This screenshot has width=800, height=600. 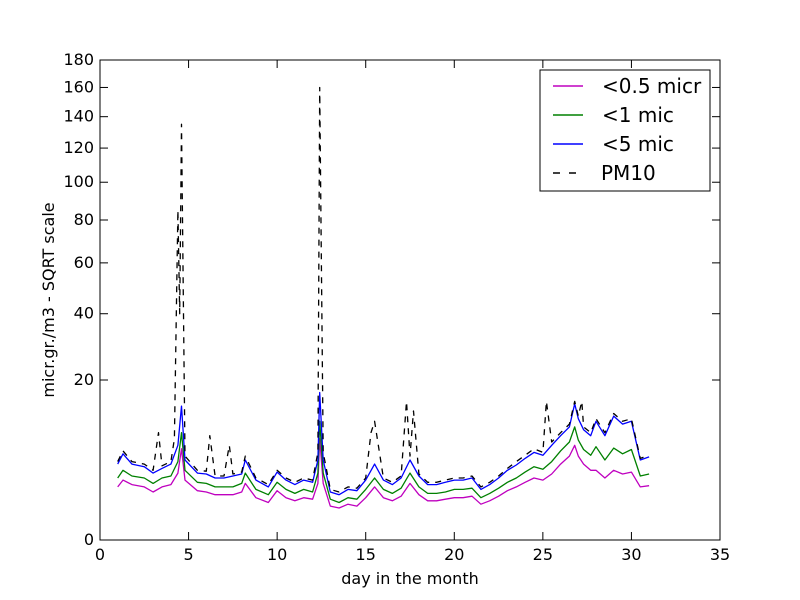 I want to click on x-tick-label-5: 25, so click(x=543, y=554).